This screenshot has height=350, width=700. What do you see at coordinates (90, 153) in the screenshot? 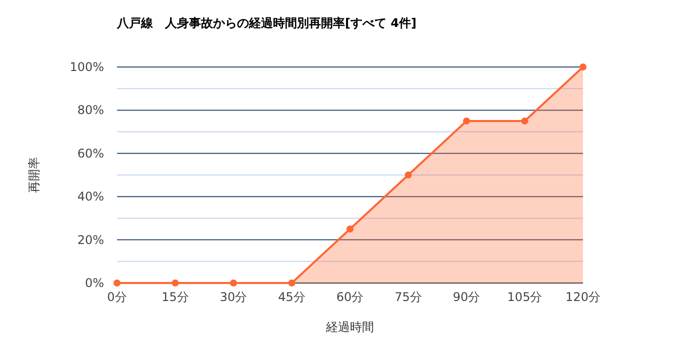
I see `y-tick-label: 60%` at bounding box center [90, 153].